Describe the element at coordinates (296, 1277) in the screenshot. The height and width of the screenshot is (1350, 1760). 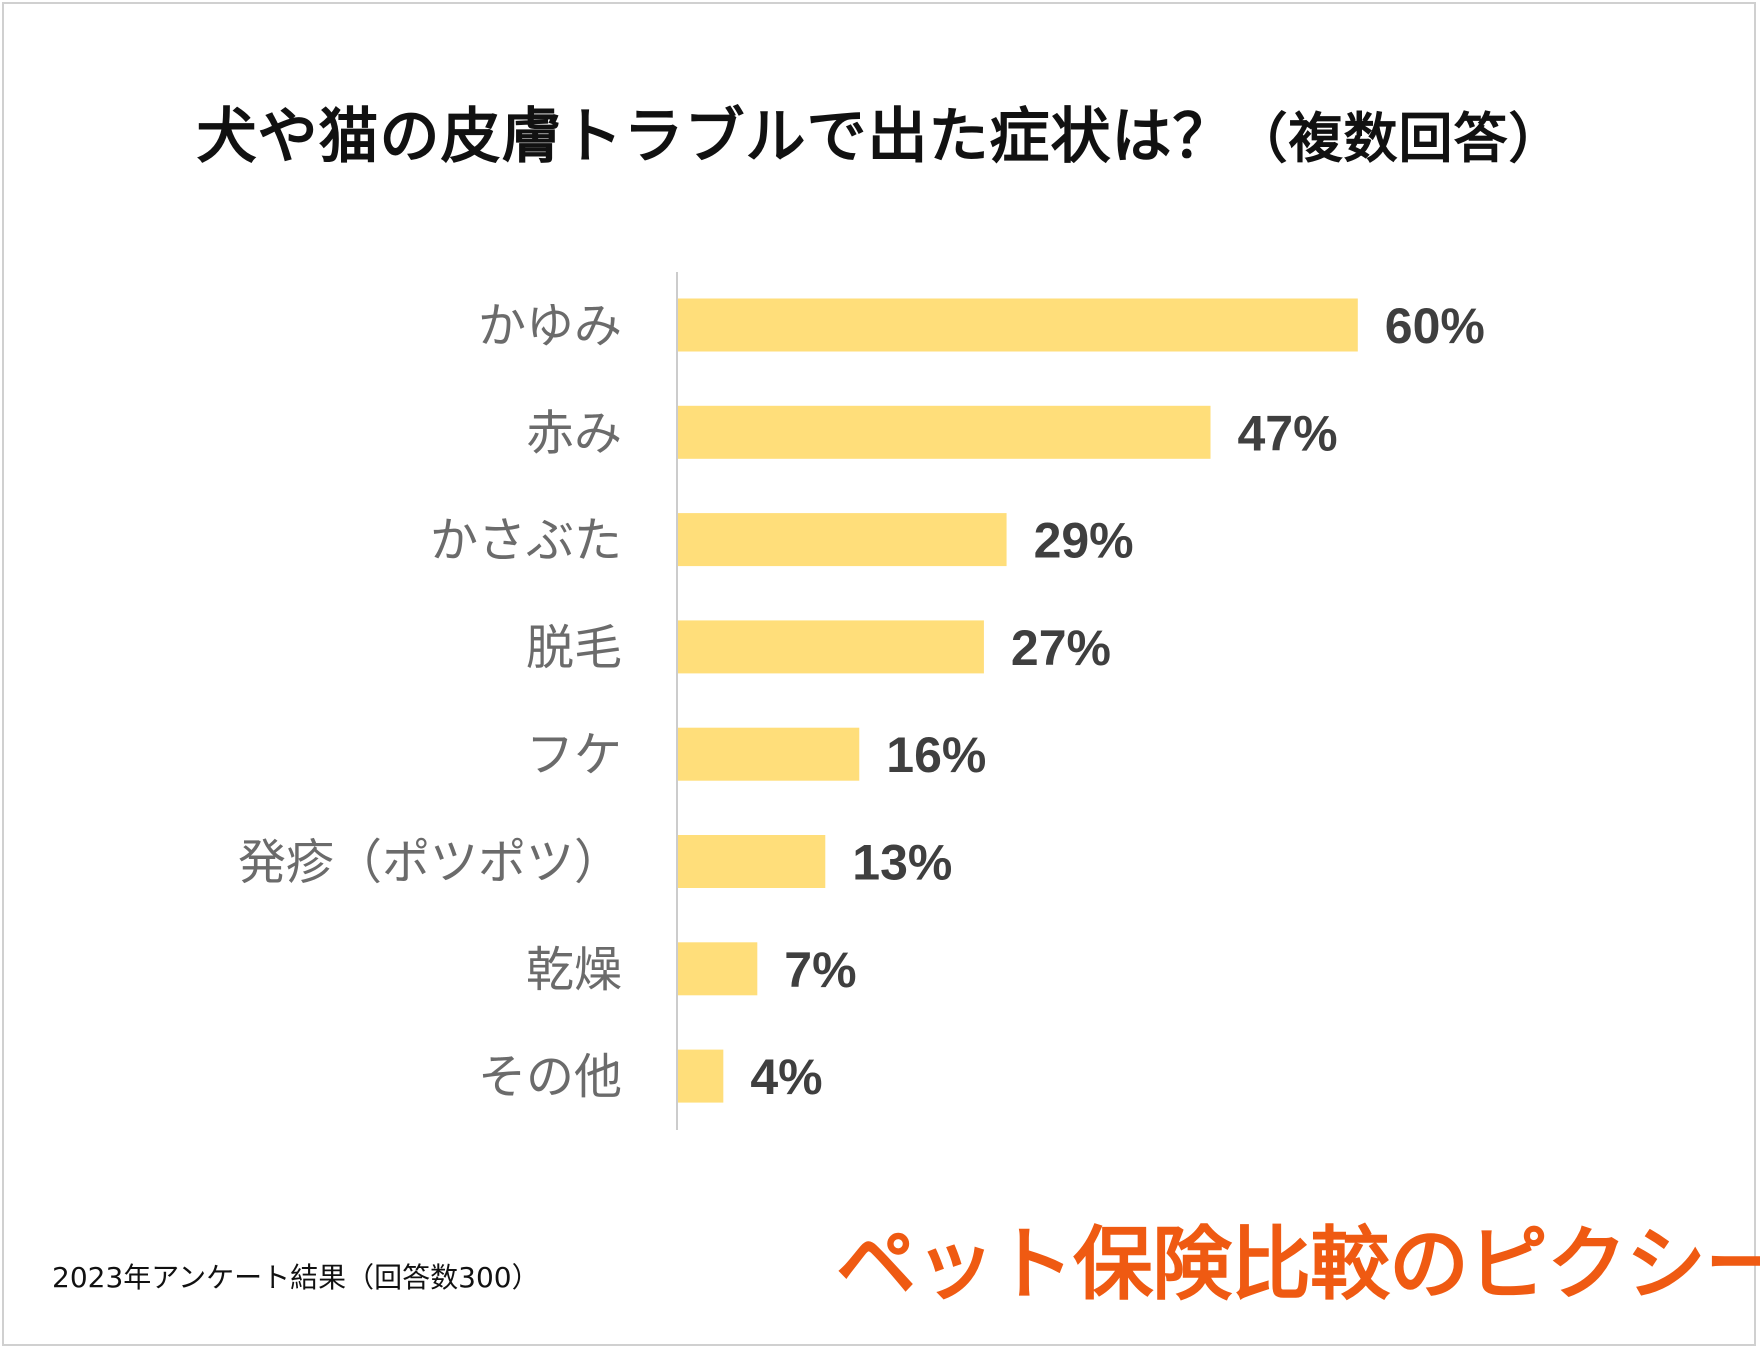
I see `footnote: 2023年アンケート結果（回答数300）` at that location.